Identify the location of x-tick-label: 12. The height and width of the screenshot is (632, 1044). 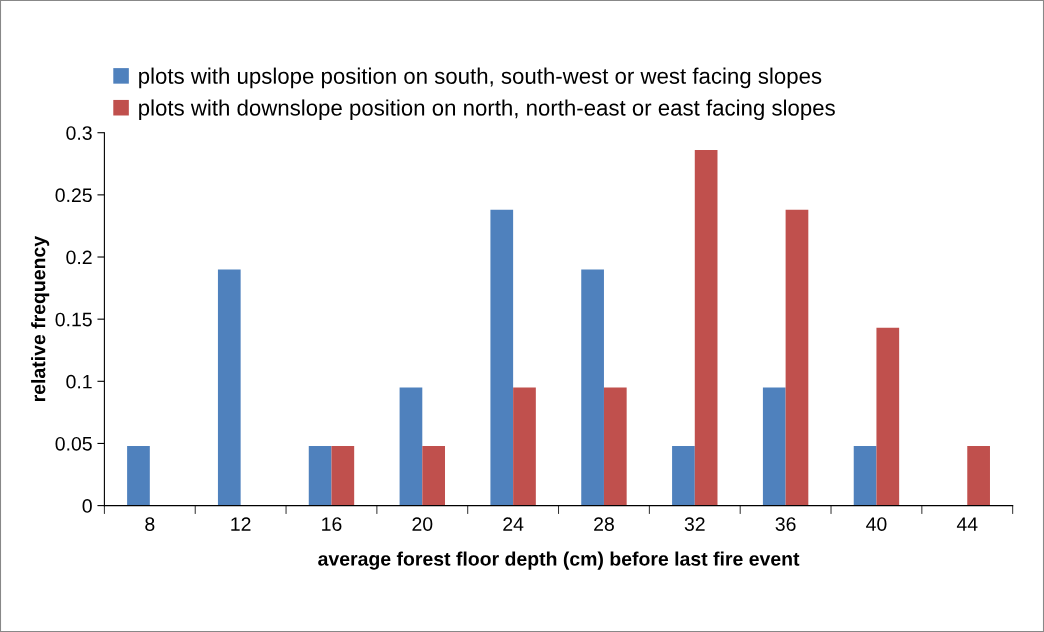
(241, 524).